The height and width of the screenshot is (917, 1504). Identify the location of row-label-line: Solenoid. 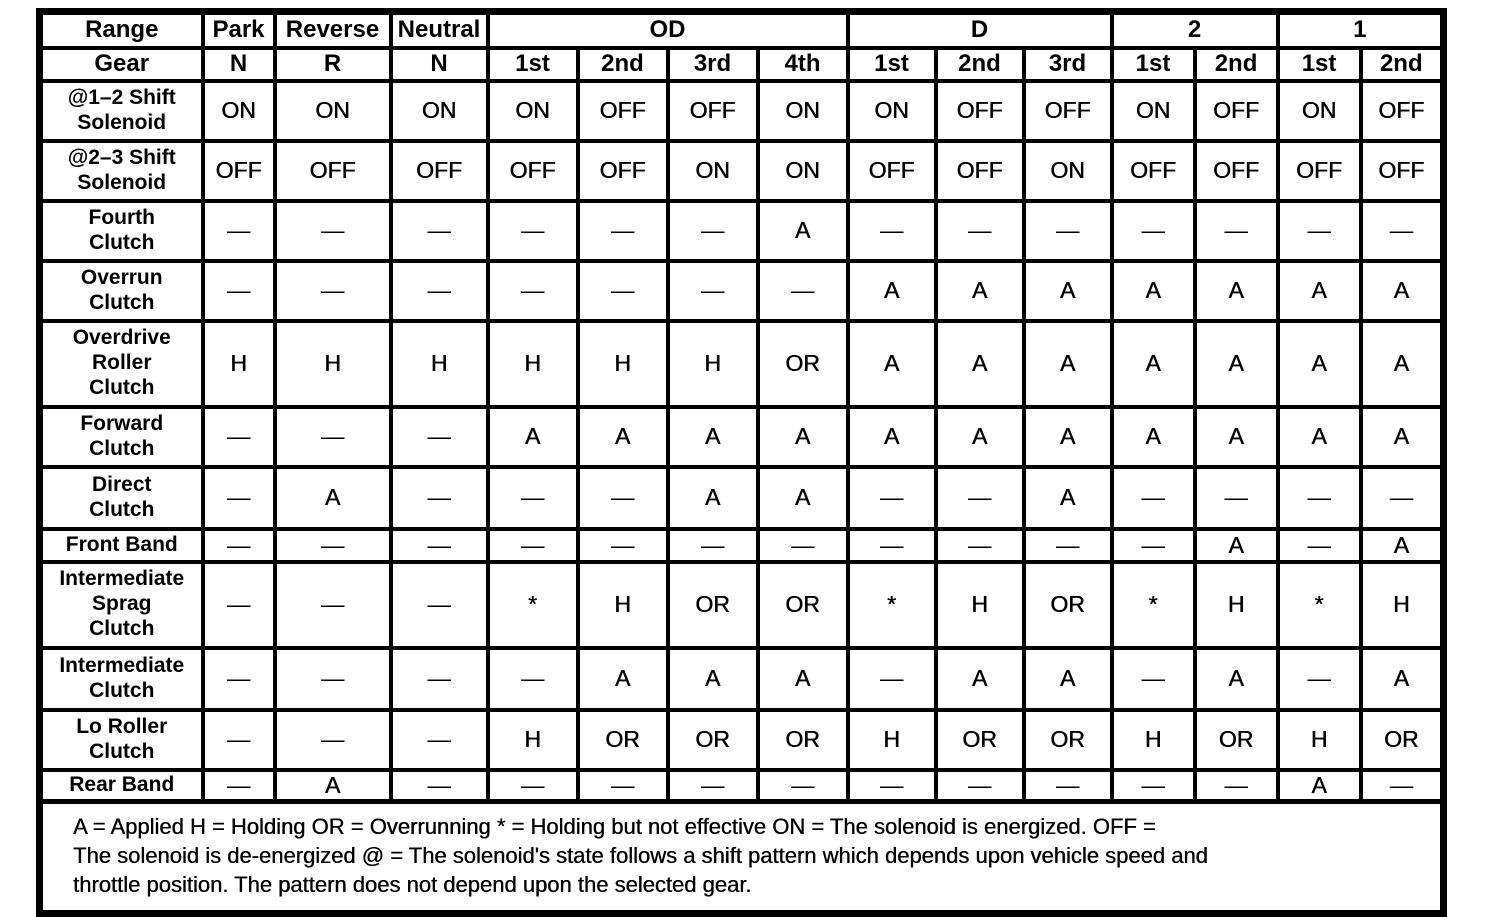
(122, 122).